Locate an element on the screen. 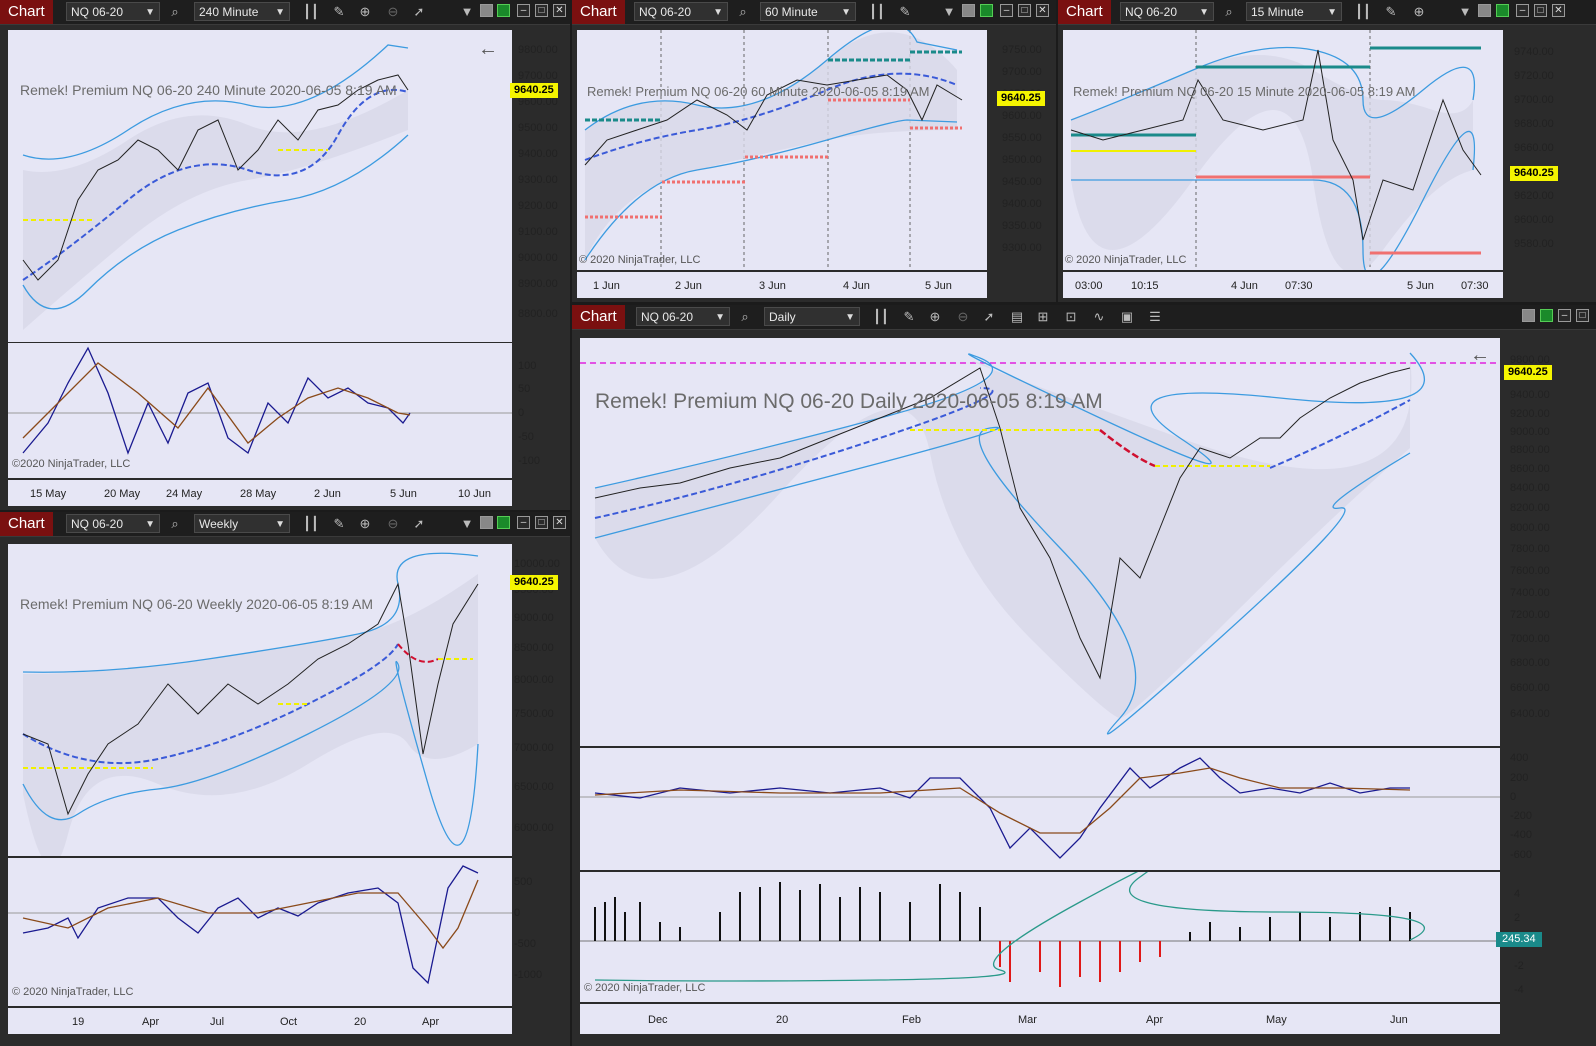 This screenshot has height=1046, width=1596. date-tick: 10:15 is located at coordinates (1145, 286).